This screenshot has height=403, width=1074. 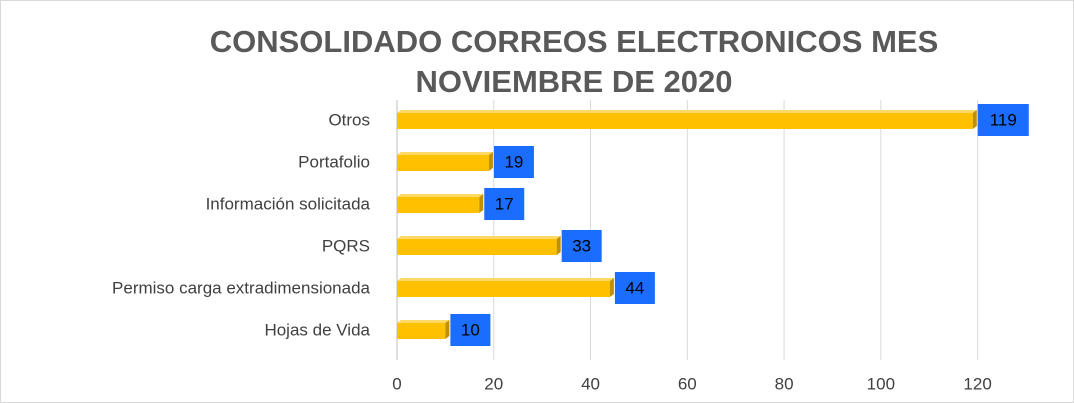 What do you see at coordinates (317, 329) in the screenshot?
I see `y-tick-label: Hojas de Vida` at bounding box center [317, 329].